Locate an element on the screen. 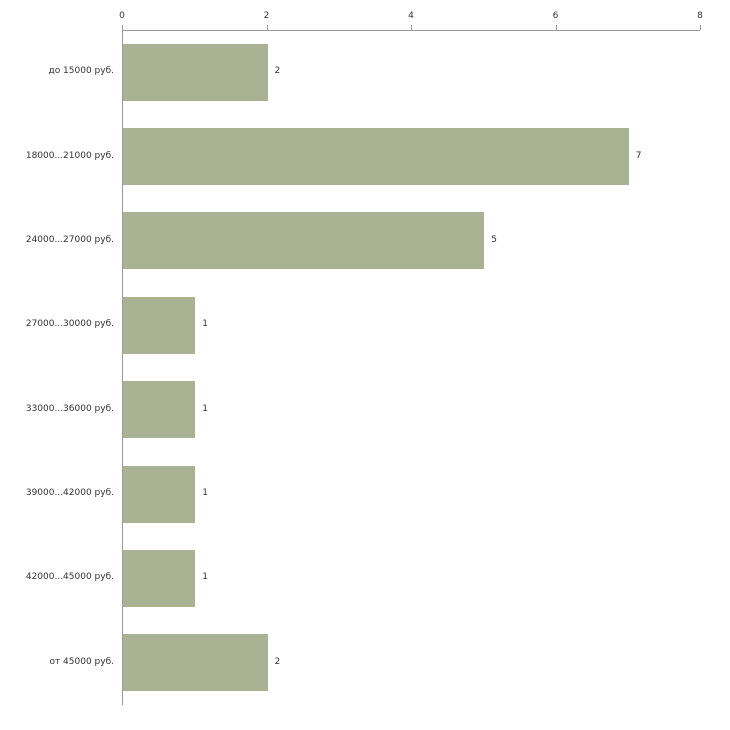 Image resolution: width=730 pixels, height=730 pixels. y-axis-line is located at coordinates (122, 367).